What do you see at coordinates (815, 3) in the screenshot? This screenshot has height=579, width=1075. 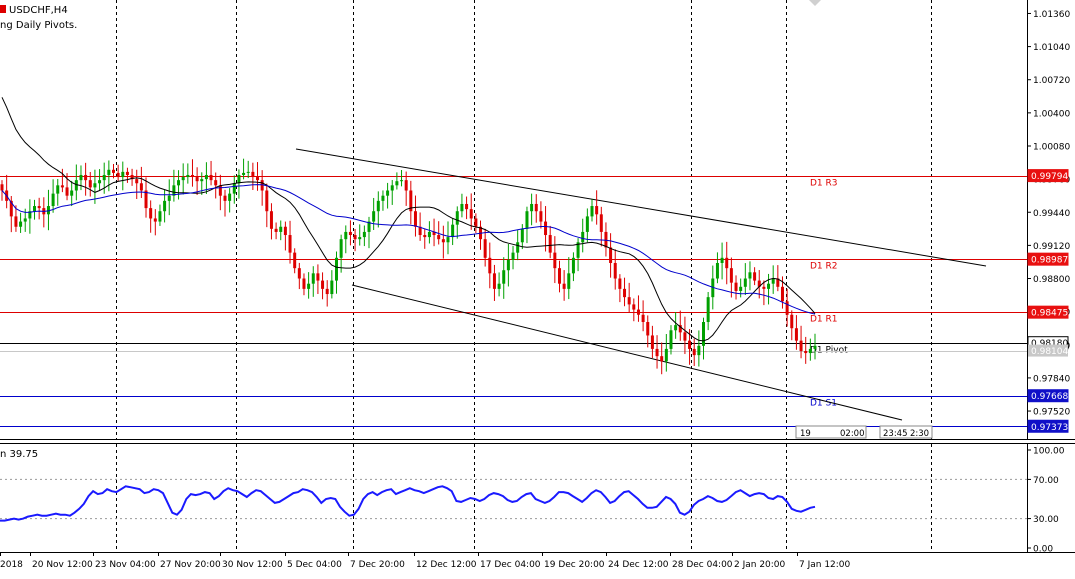 I see `chart-shift-icon` at bounding box center [815, 3].